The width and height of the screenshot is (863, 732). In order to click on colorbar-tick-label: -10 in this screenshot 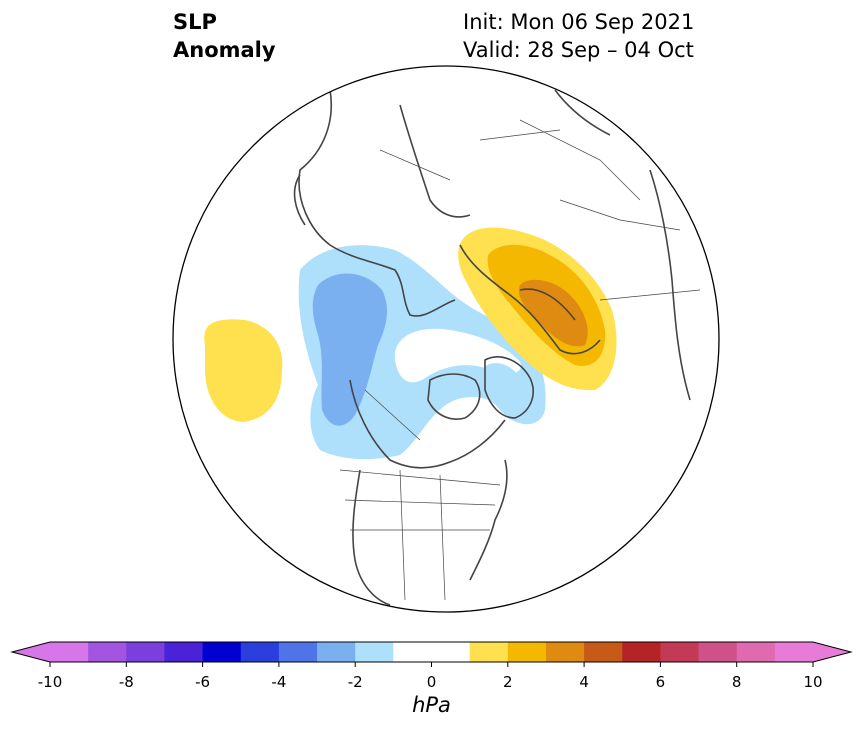, I will do `click(50, 682)`.